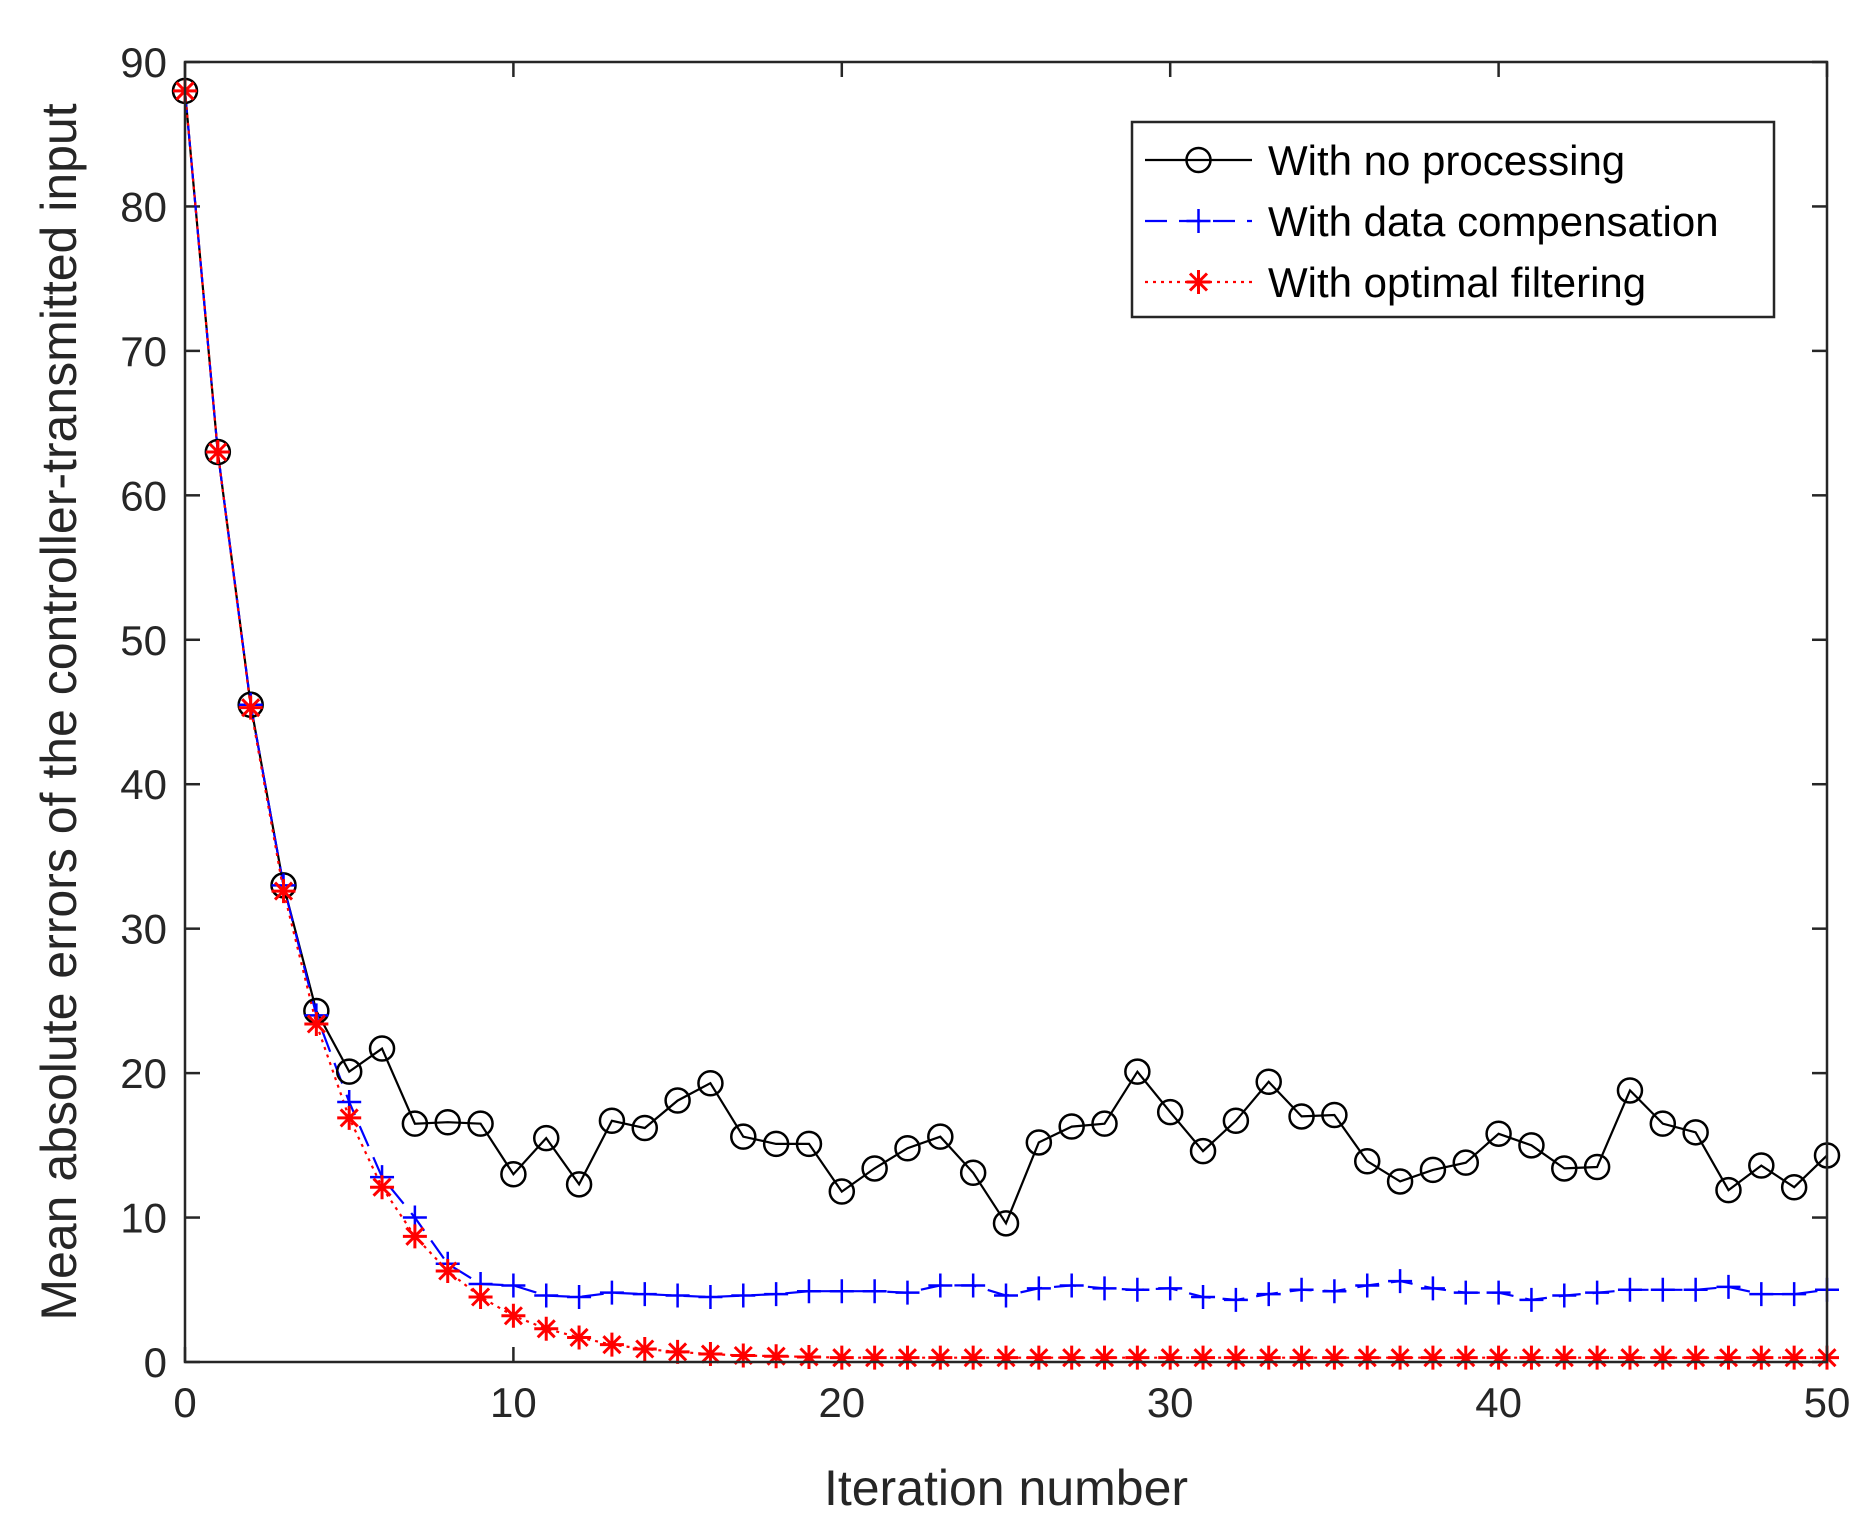 This screenshot has height=1530, width=1871. What do you see at coordinates (1498, 1402) in the screenshot?
I see `x-tick-label: 40` at bounding box center [1498, 1402].